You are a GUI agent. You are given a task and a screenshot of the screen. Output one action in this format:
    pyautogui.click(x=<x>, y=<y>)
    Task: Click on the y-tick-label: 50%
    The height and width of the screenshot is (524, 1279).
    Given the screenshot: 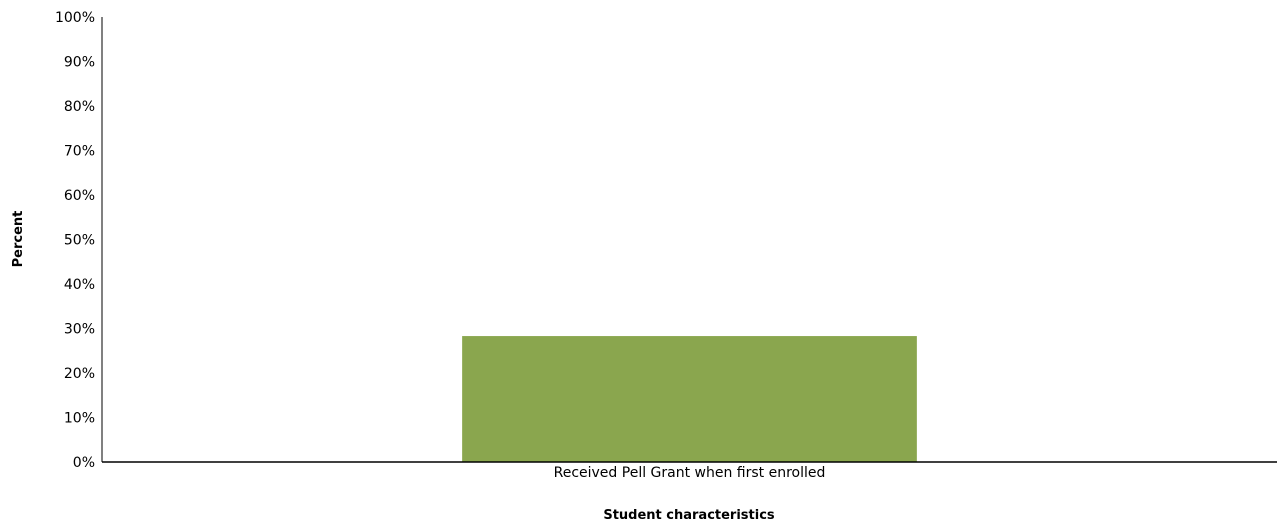 What is the action you would take?
    pyautogui.click(x=79, y=241)
    